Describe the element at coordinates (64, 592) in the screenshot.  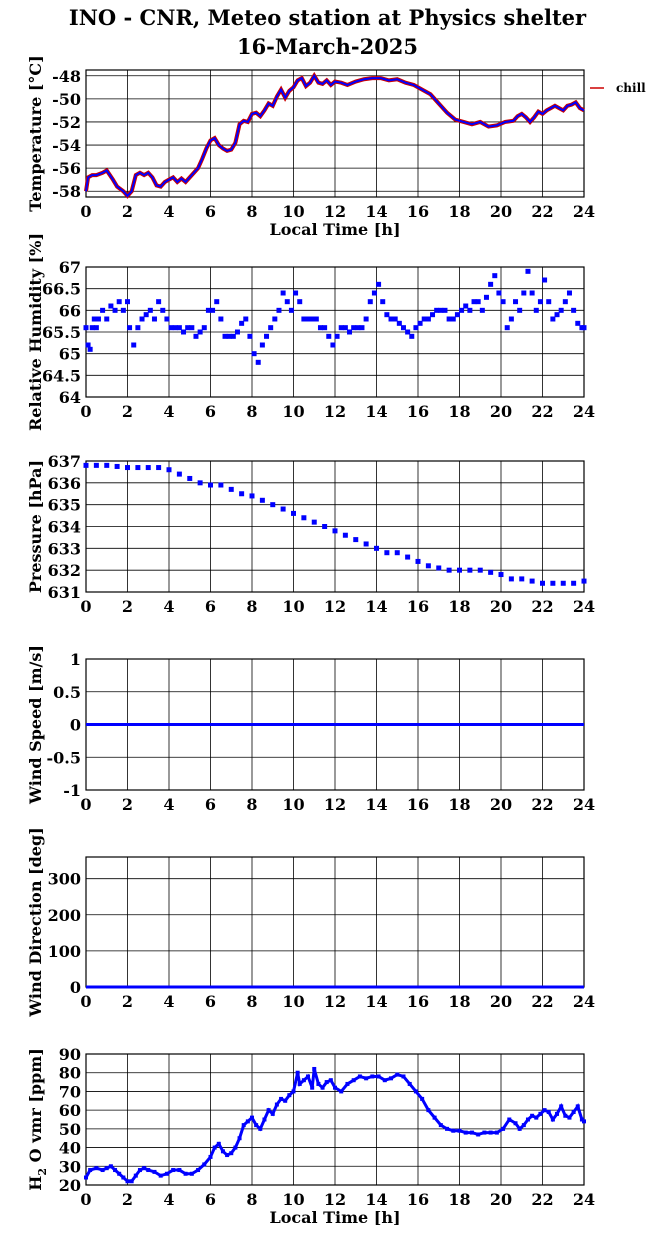
I see `y-tick-label: 631` at that location.